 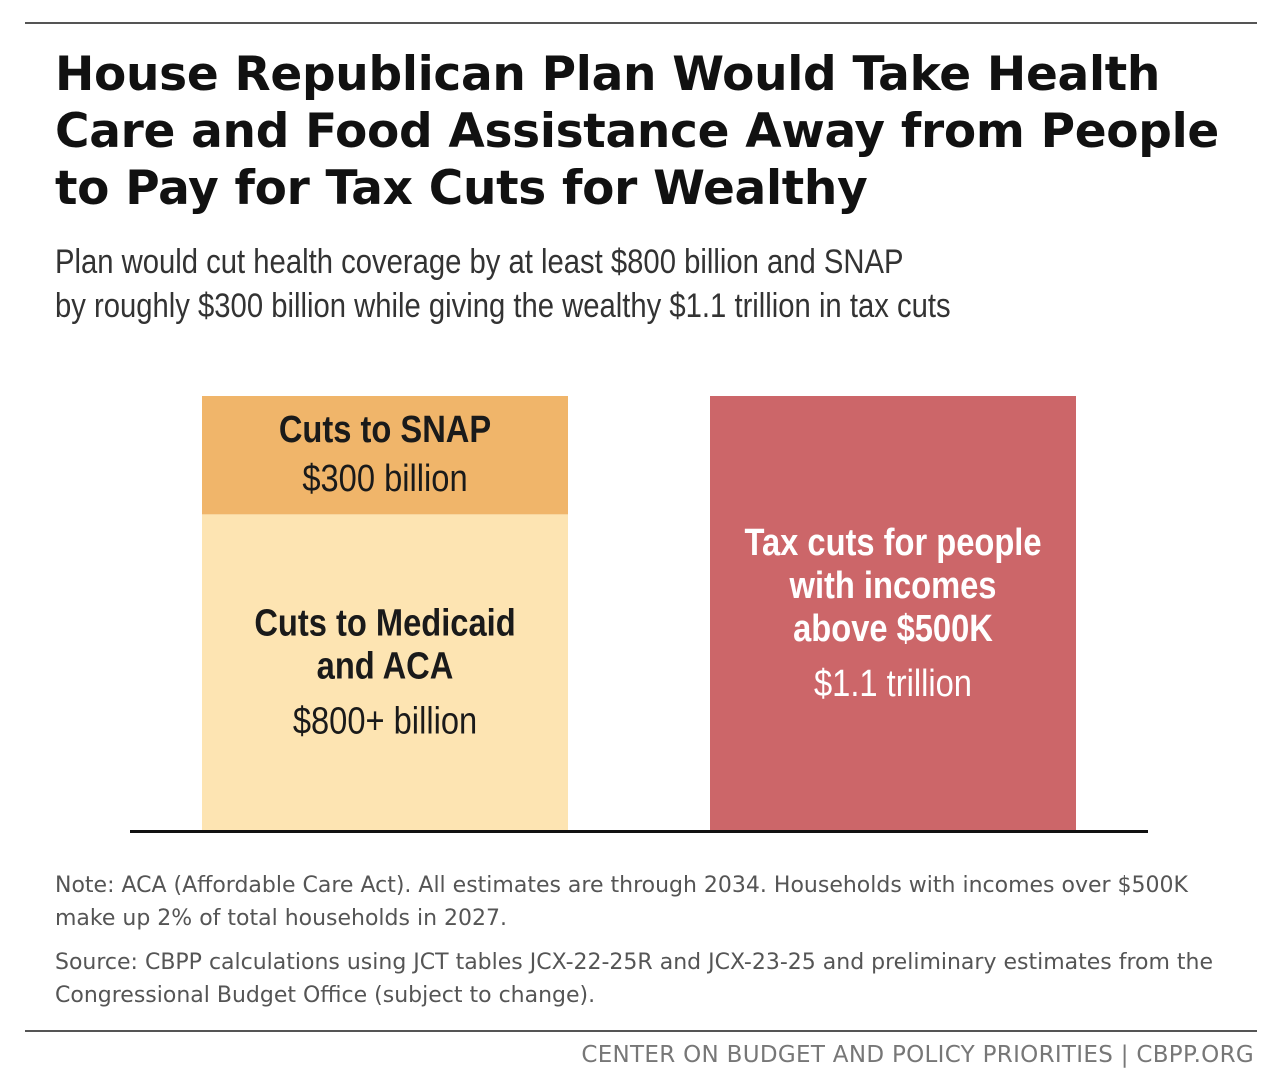 I want to click on segment-label: Cuts to SNAP, so click(x=385, y=429).